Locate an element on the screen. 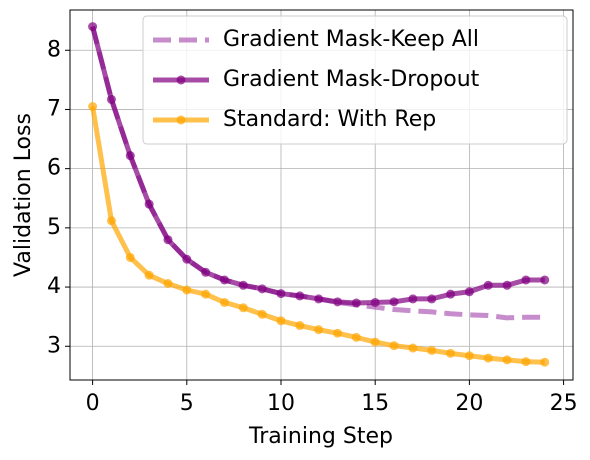 This screenshot has height=460, width=590. x-tick-label: 25 is located at coordinates (564, 403).